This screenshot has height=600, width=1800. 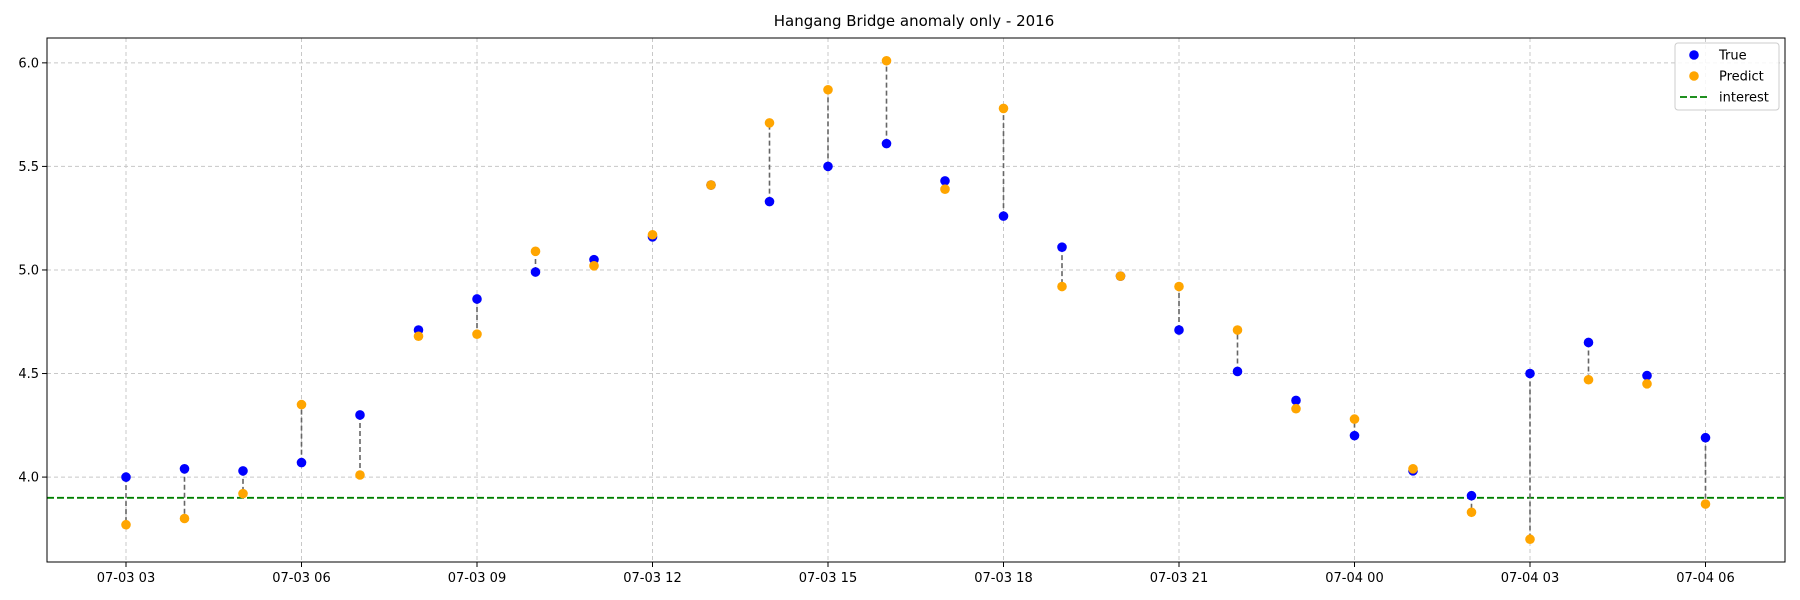 I want to click on y-axis: 4.0 4.5 5.0 5.5 6.0, so click(x=32, y=271).